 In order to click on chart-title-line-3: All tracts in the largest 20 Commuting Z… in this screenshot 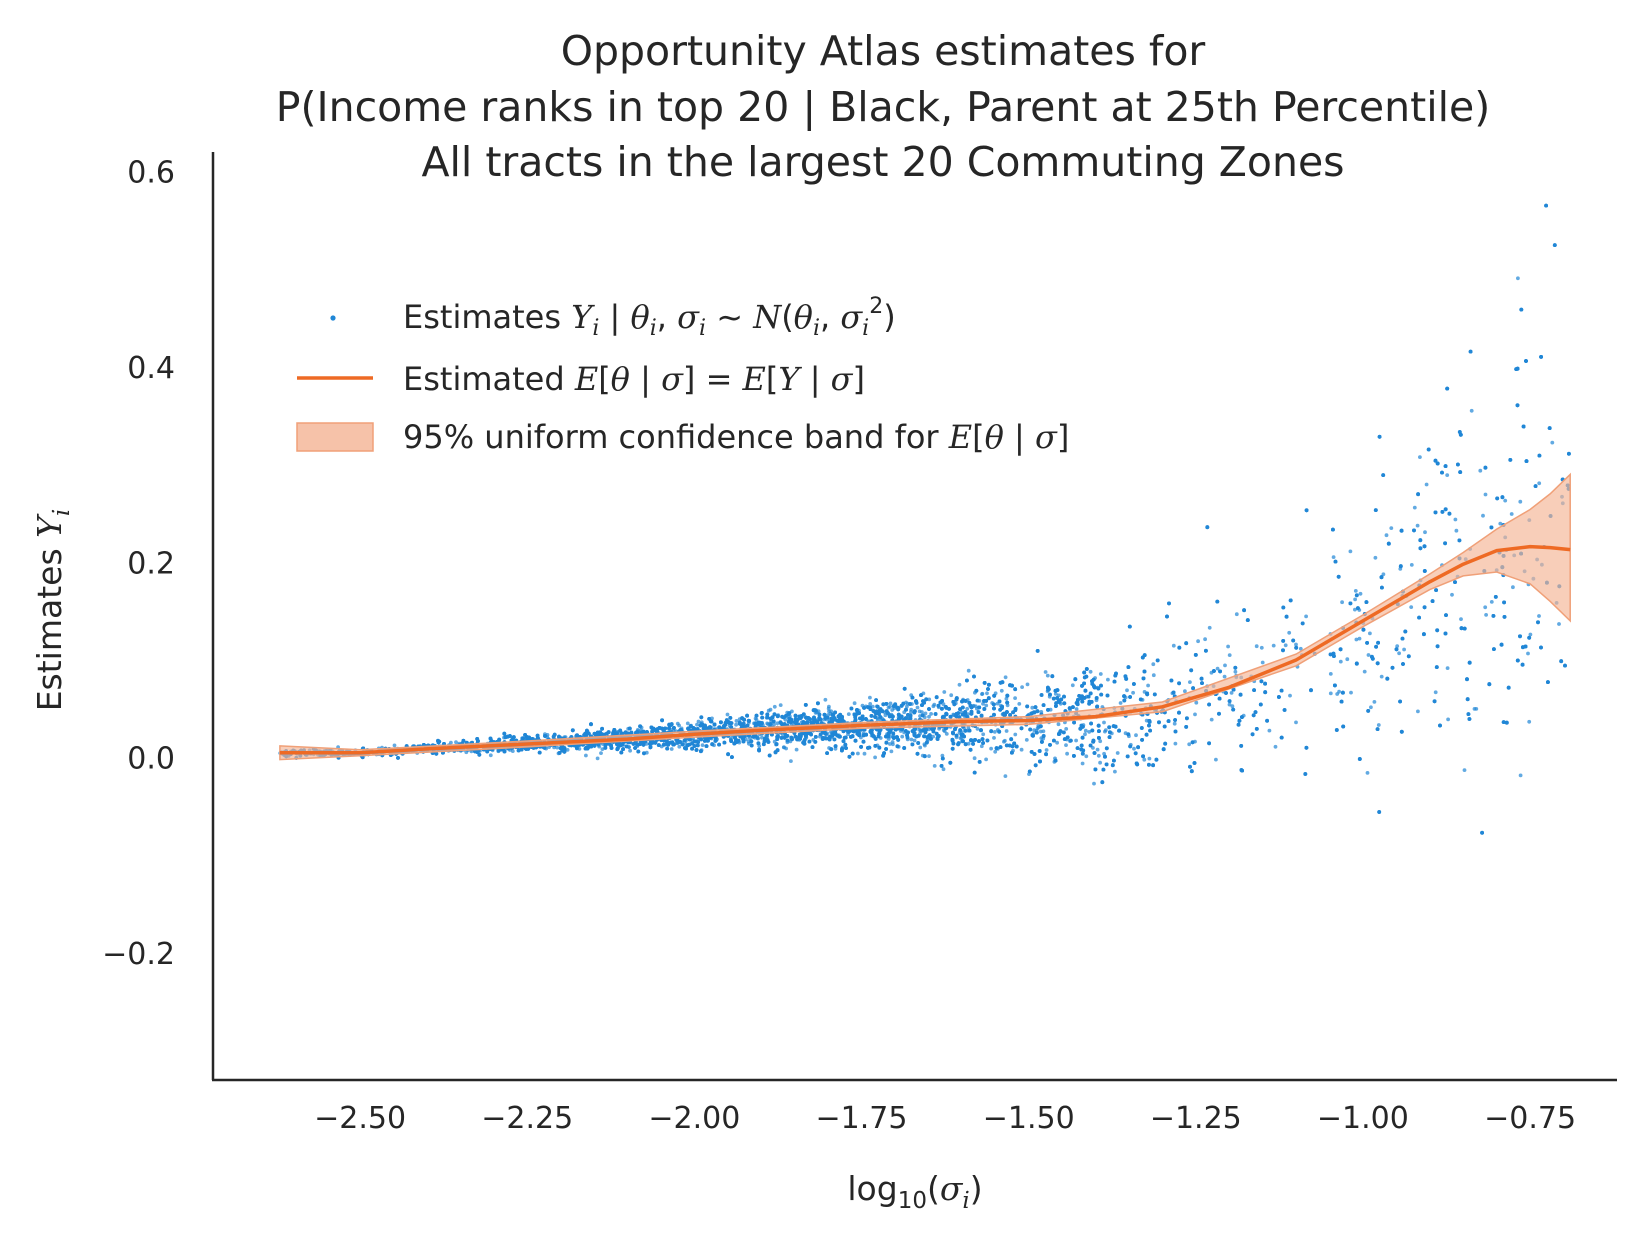, I will do `click(882, 162)`.